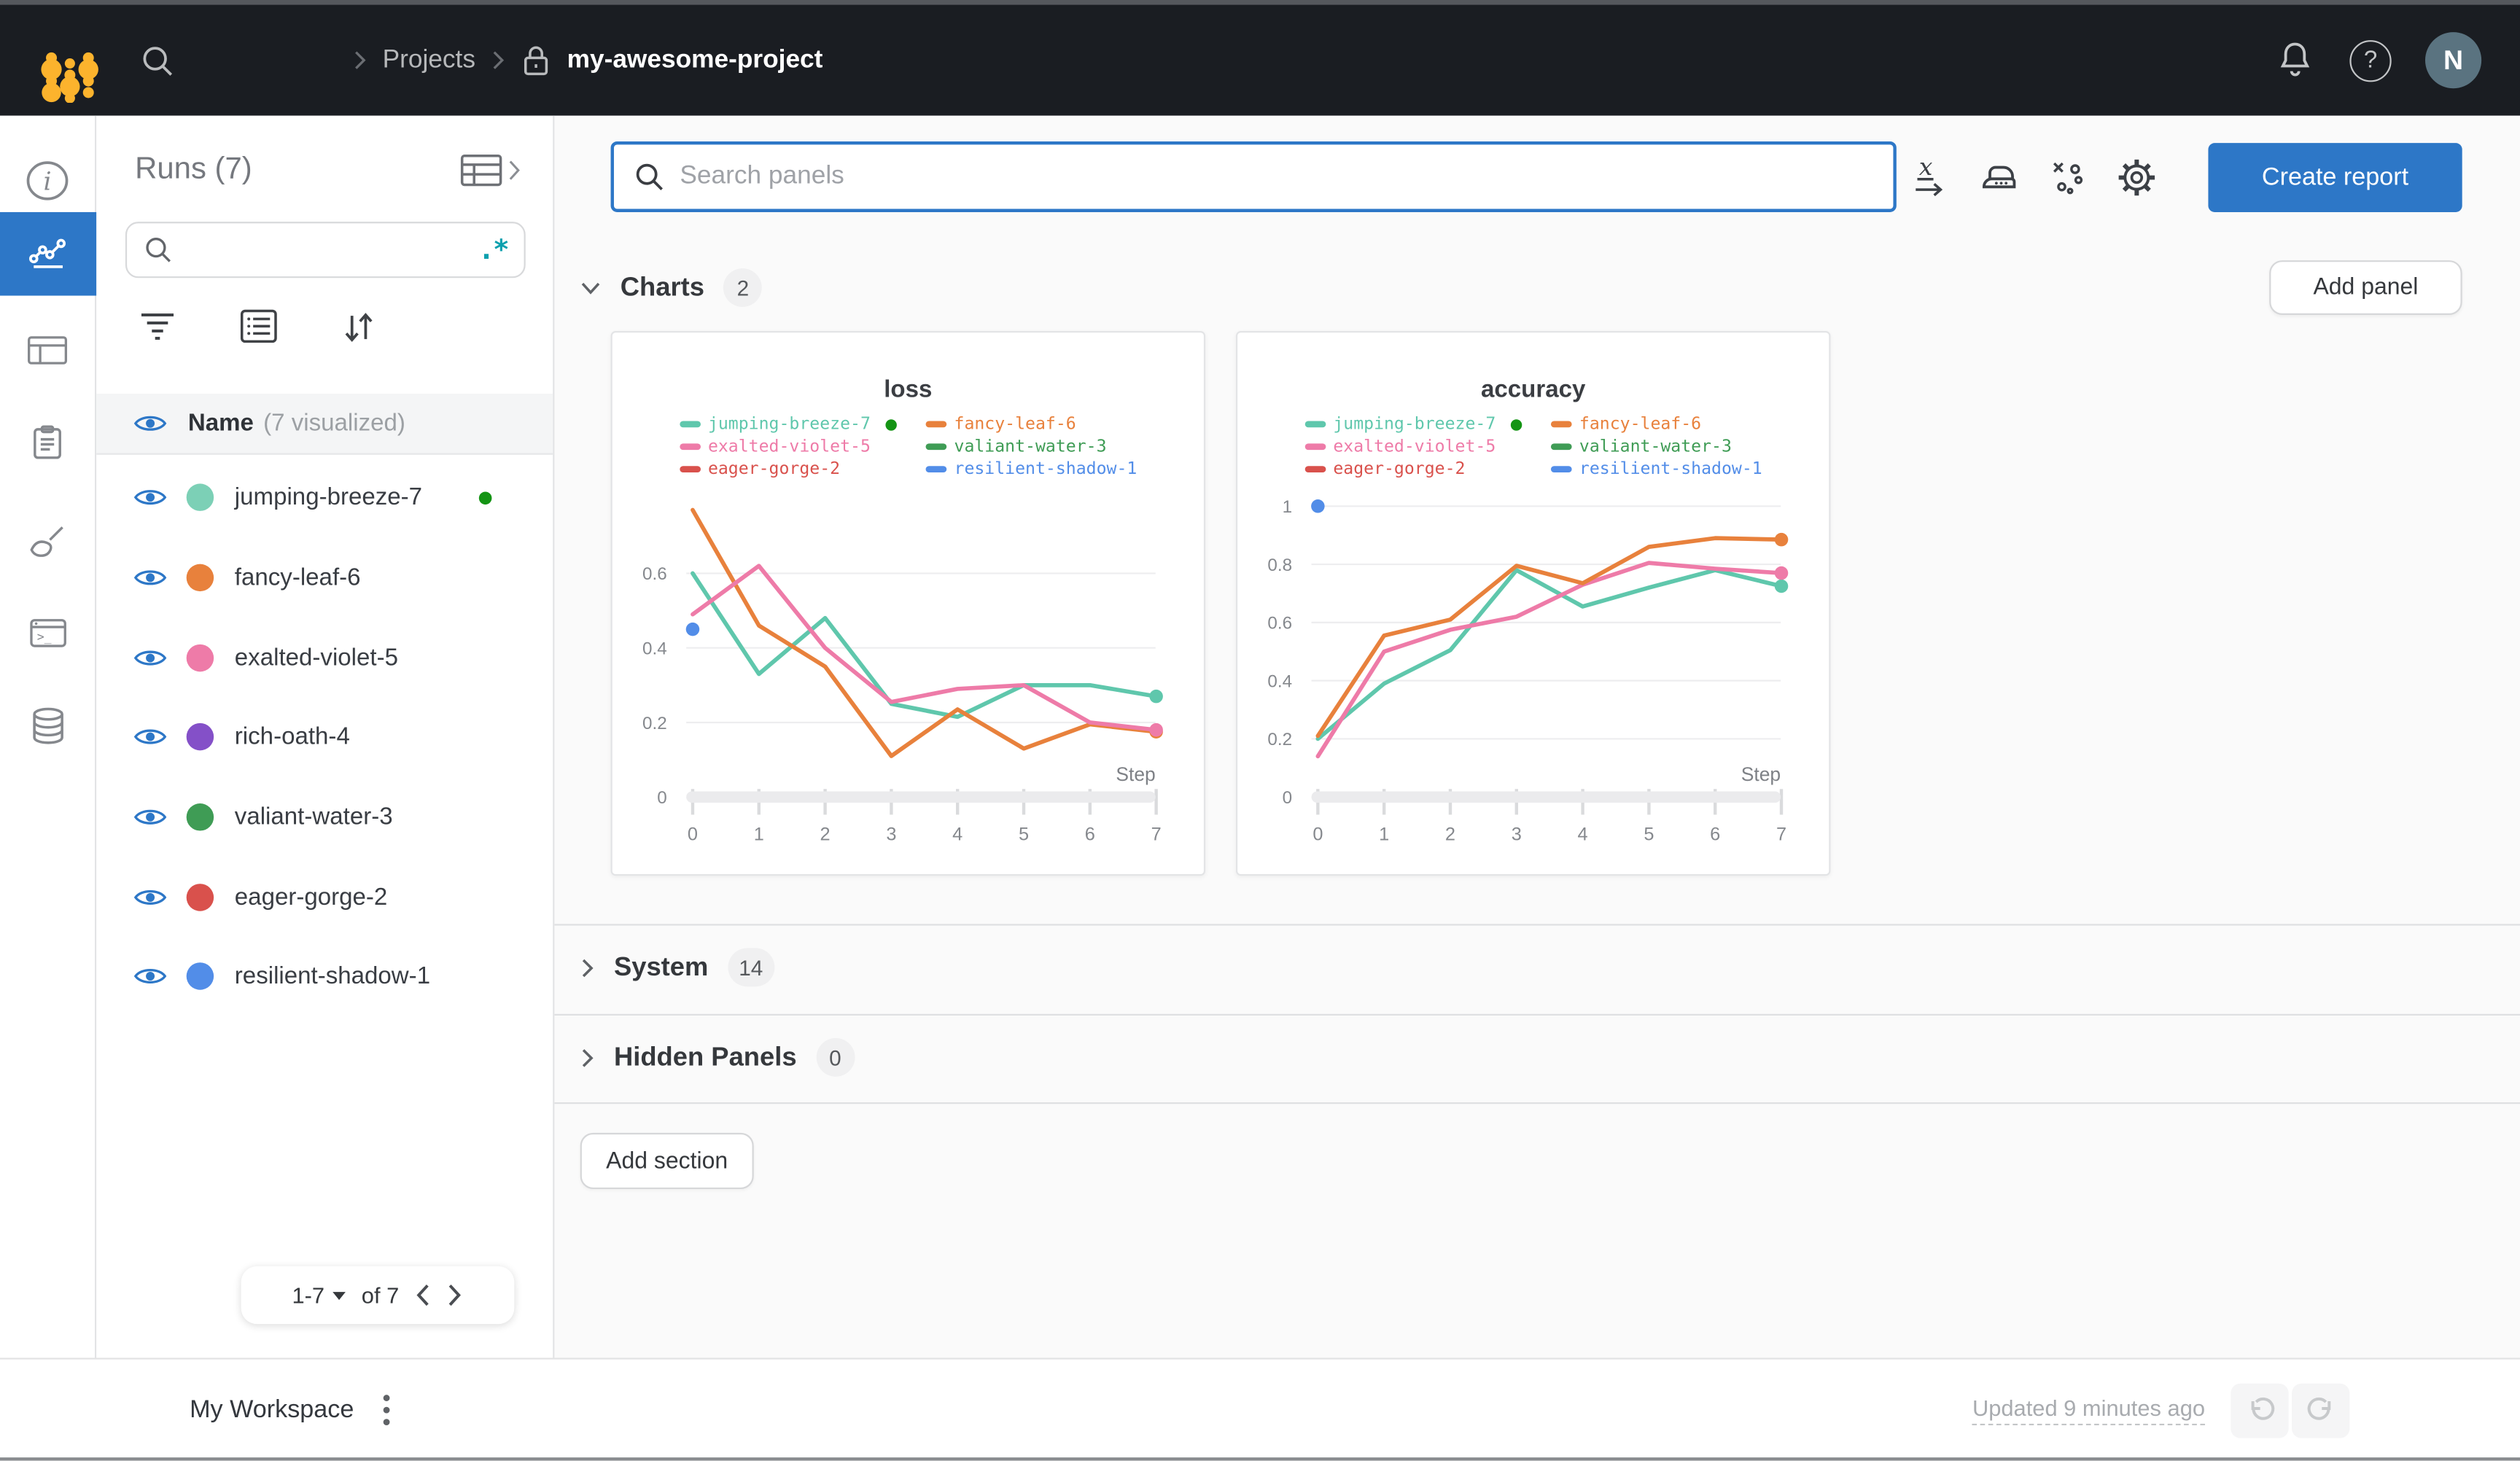 This screenshot has height=1461, width=2520. What do you see at coordinates (324, 424) in the screenshot?
I see `runs-name-header: Name (7 visualized)` at bounding box center [324, 424].